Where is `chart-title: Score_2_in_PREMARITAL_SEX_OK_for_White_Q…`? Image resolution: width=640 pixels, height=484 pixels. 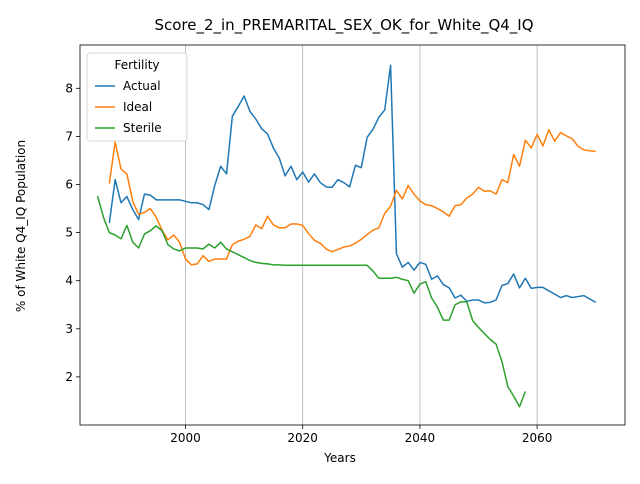 chart-title: Score_2_in_PREMARITAL_SEX_OK_for_White_Q… is located at coordinates (343, 25).